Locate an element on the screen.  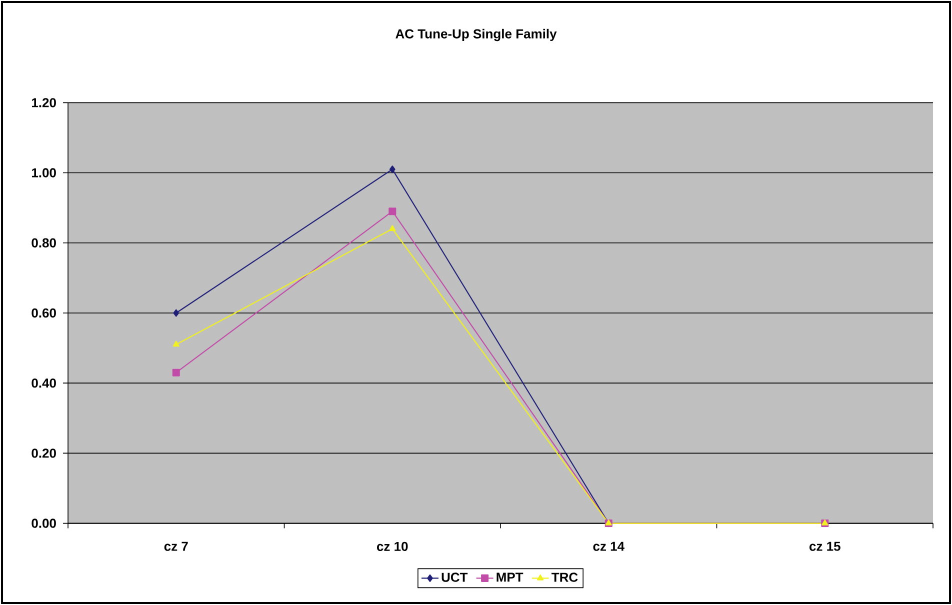
x-tick-label: cz 14 is located at coordinates (608, 546).